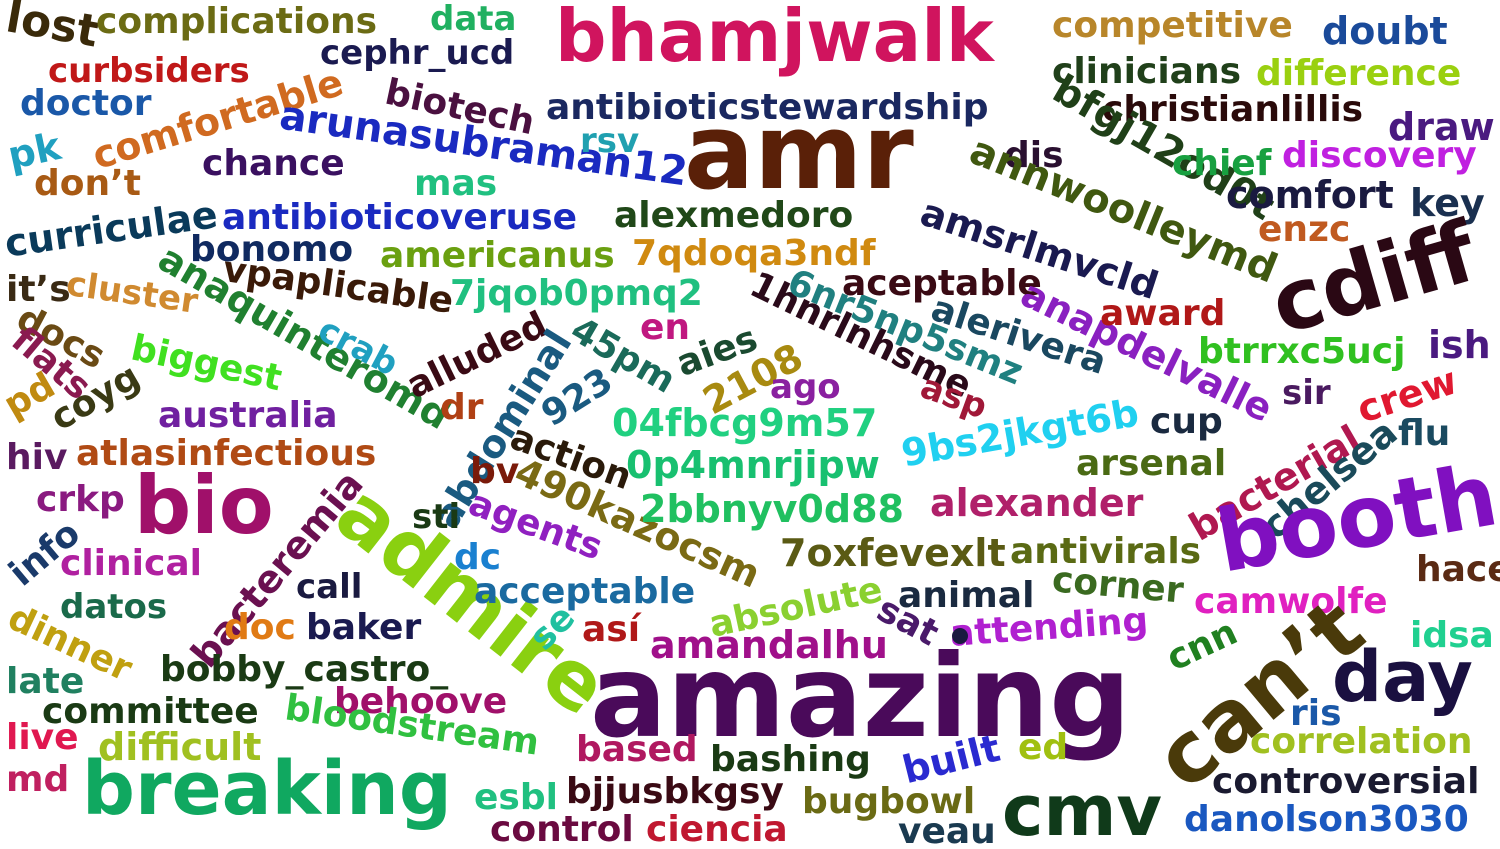 This screenshot has height=849, width=1500. What do you see at coordinates (38, 289) in the screenshot?
I see `word-its: it’s` at bounding box center [38, 289].